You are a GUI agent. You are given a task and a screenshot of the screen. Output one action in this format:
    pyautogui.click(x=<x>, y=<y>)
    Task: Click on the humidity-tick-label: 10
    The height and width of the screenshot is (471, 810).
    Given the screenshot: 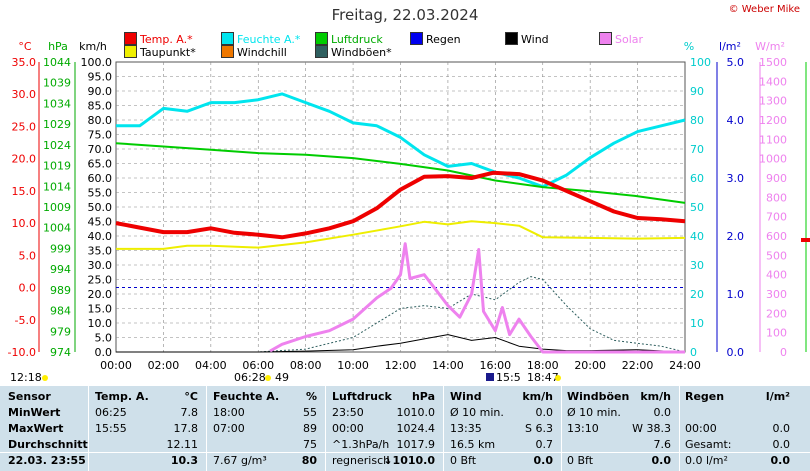 What is the action you would take?
    pyautogui.click(x=697, y=323)
    